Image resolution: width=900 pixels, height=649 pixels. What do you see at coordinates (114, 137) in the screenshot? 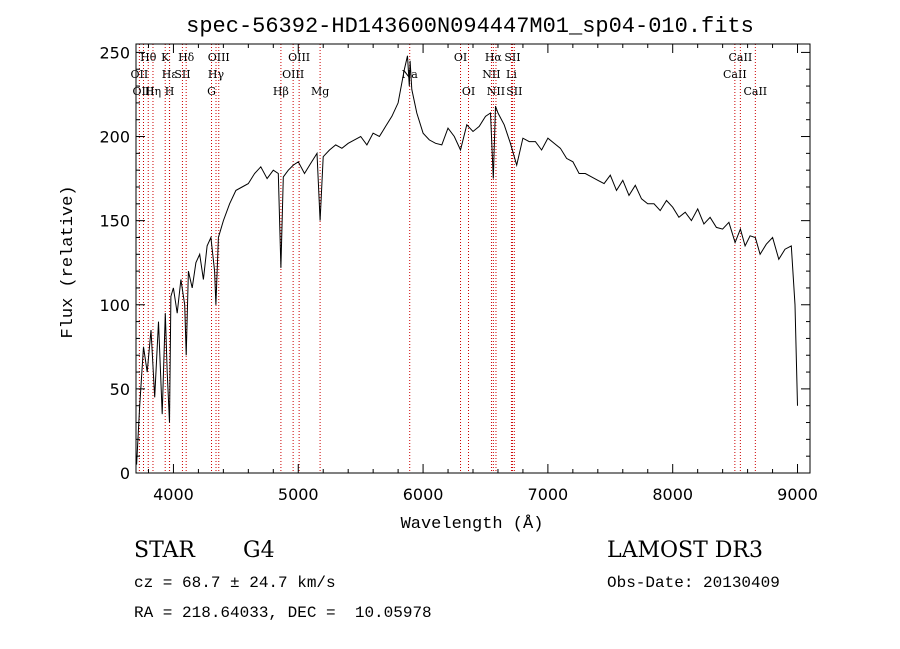
I see `y-tick-label: 200` at bounding box center [114, 137].